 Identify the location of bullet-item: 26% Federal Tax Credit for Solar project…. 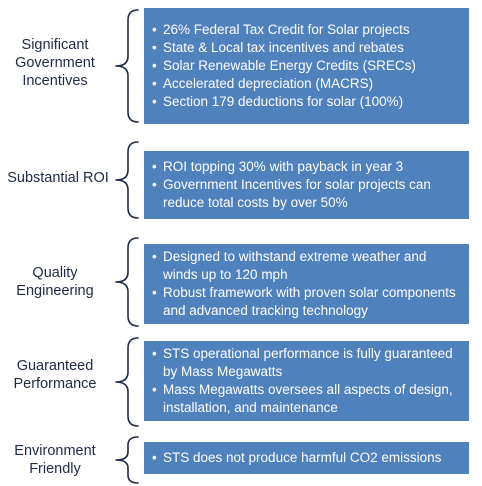
(307, 30).